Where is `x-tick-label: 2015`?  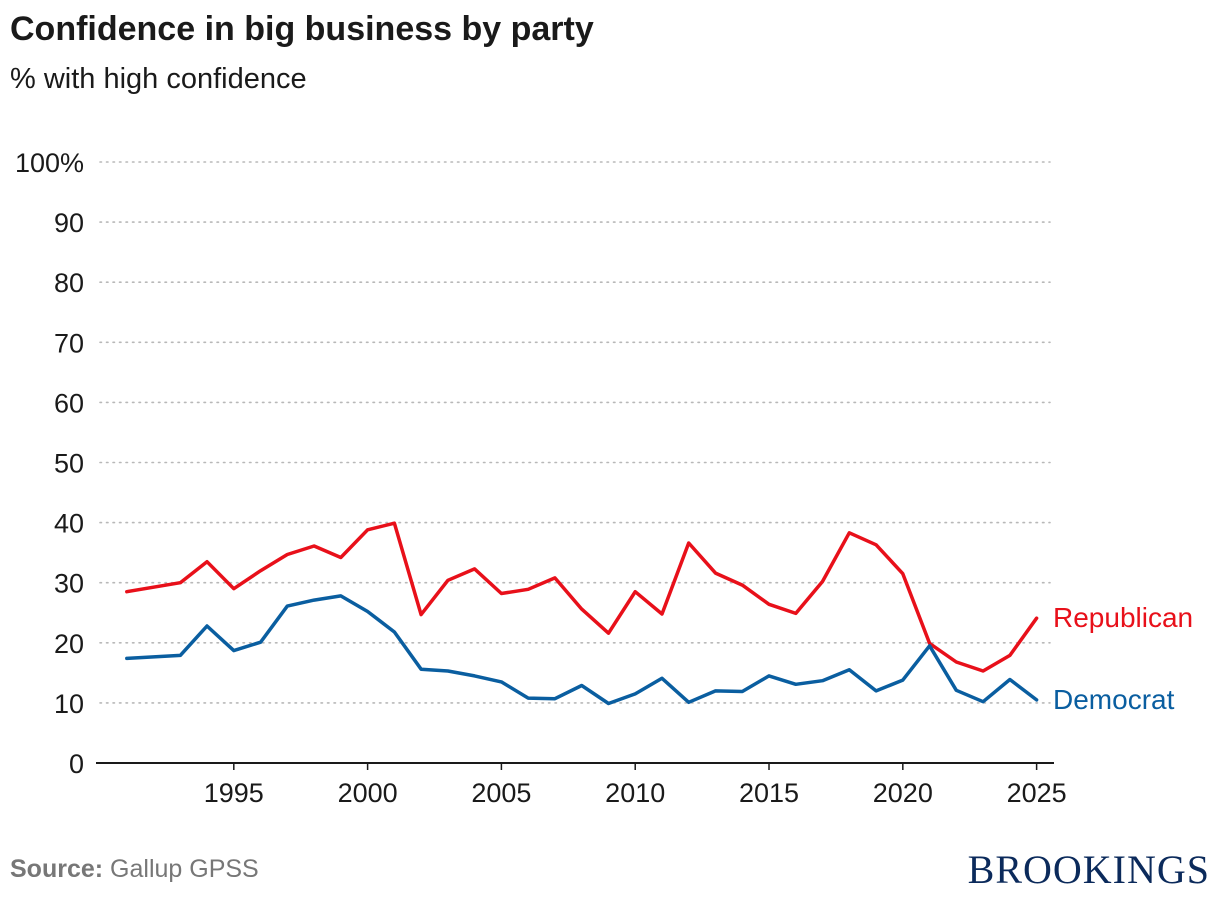
x-tick-label: 2015 is located at coordinates (769, 793).